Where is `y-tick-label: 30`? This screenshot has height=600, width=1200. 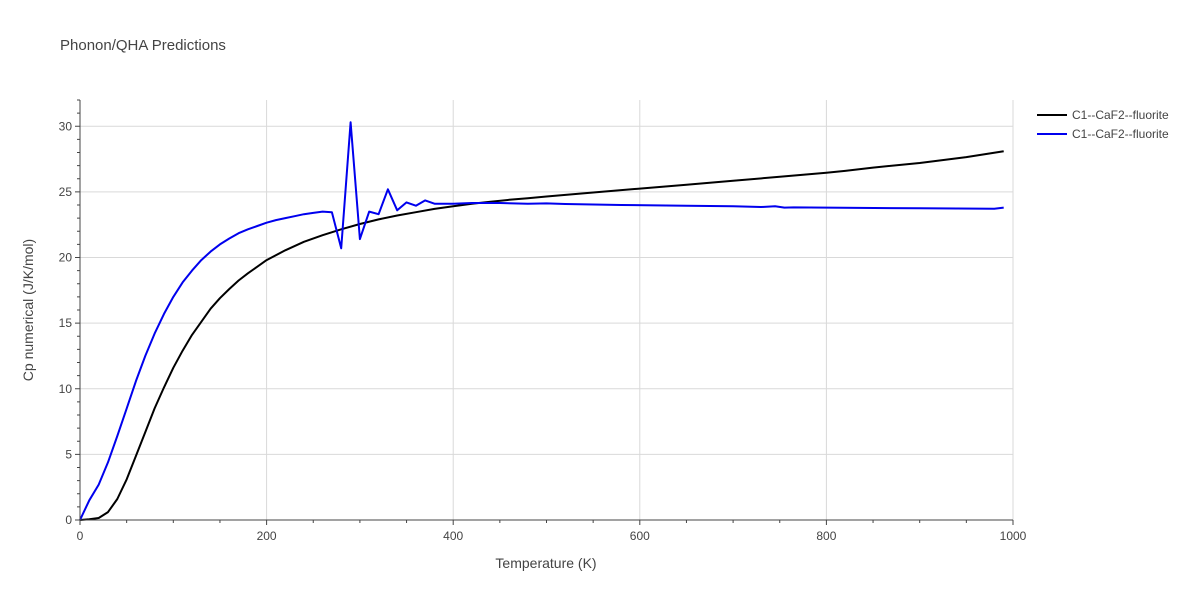
y-tick-label: 30 is located at coordinates (66, 126).